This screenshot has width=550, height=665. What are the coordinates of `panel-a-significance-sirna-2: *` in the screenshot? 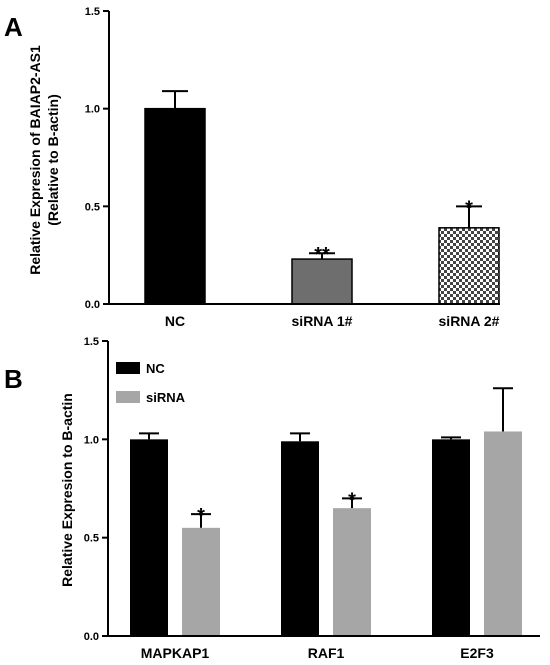 It's located at (469, 208).